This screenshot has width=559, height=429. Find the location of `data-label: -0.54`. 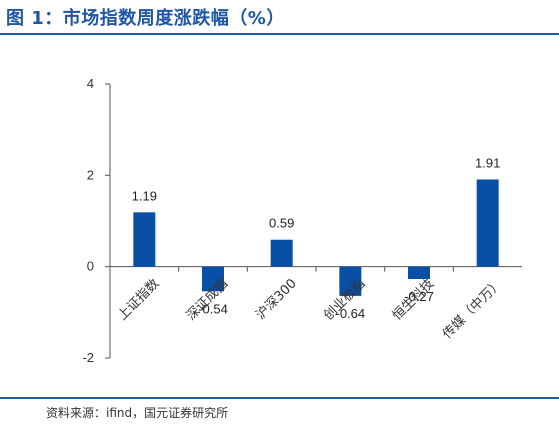

data-label: -0.54 is located at coordinates (213, 308).